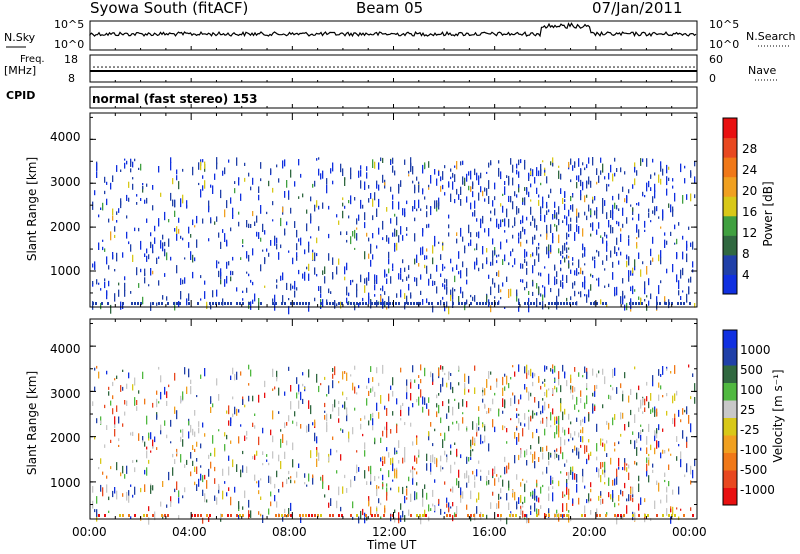 The height and width of the screenshot is (554, 800). I want to click on nave-tick-high: 60, so click(716, 59).